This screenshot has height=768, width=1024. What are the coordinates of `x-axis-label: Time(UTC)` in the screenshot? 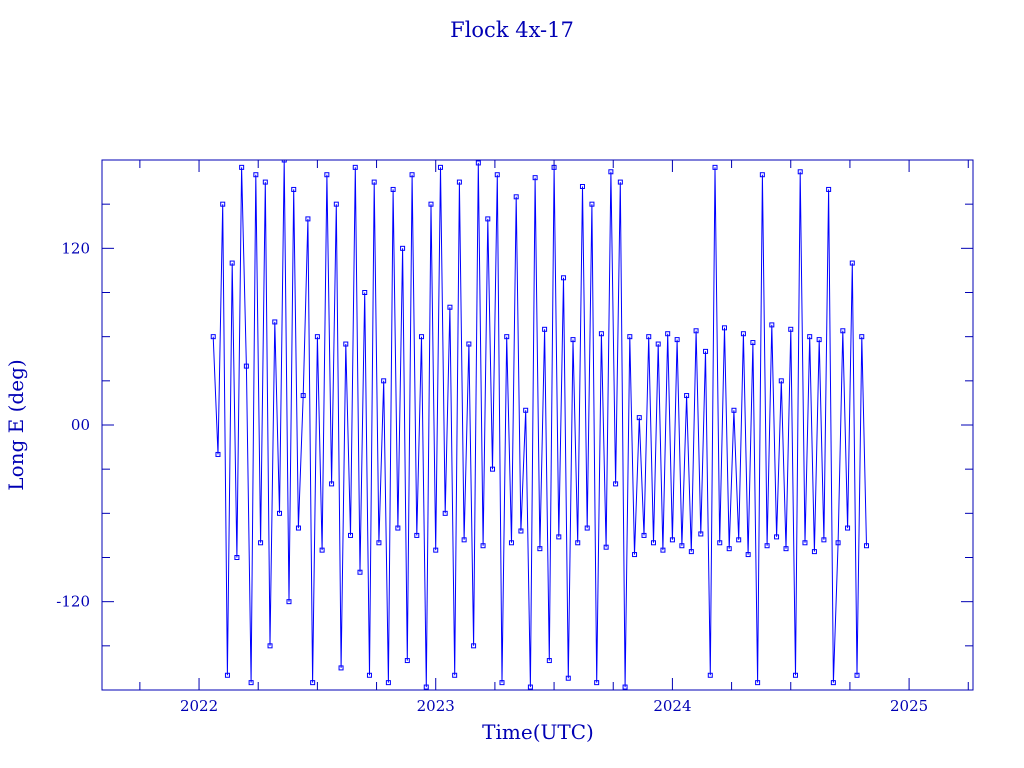 It's located at (538, 732).